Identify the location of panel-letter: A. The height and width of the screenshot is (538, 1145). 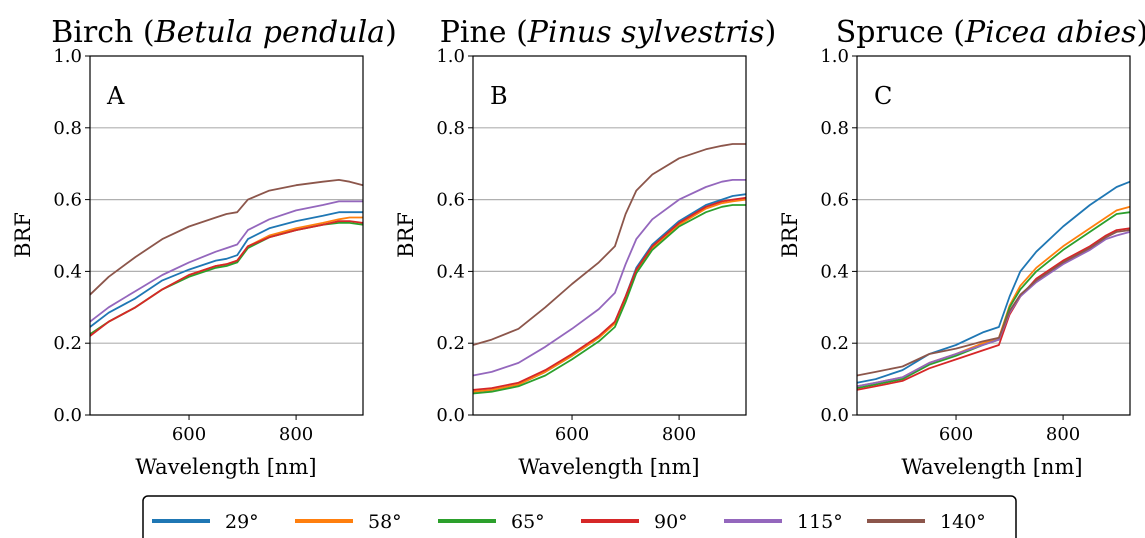
(115, 96).